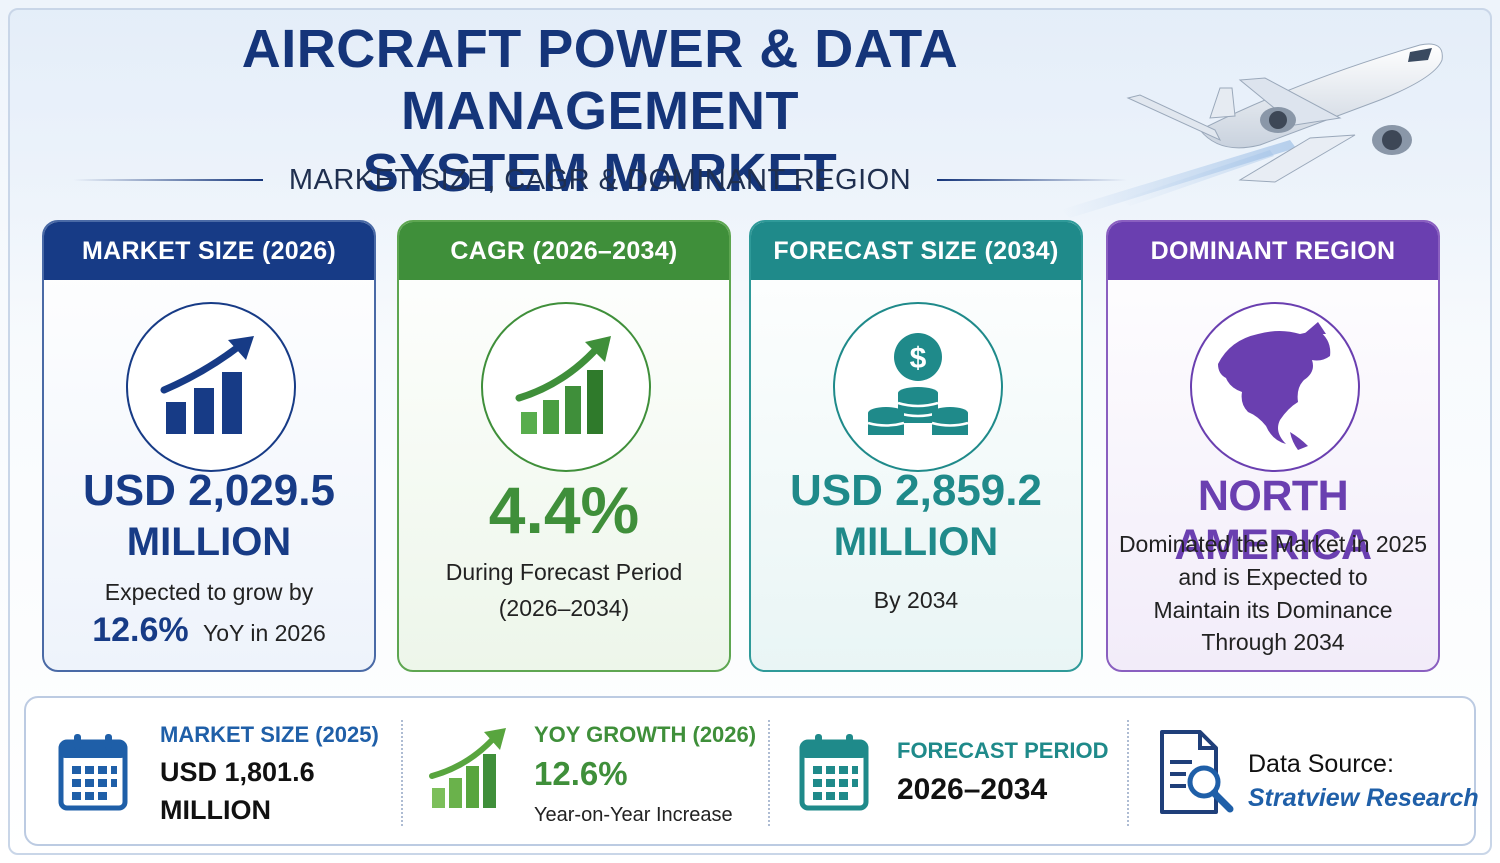  I want to click on subtitle-rule-left, so click(167, 180).